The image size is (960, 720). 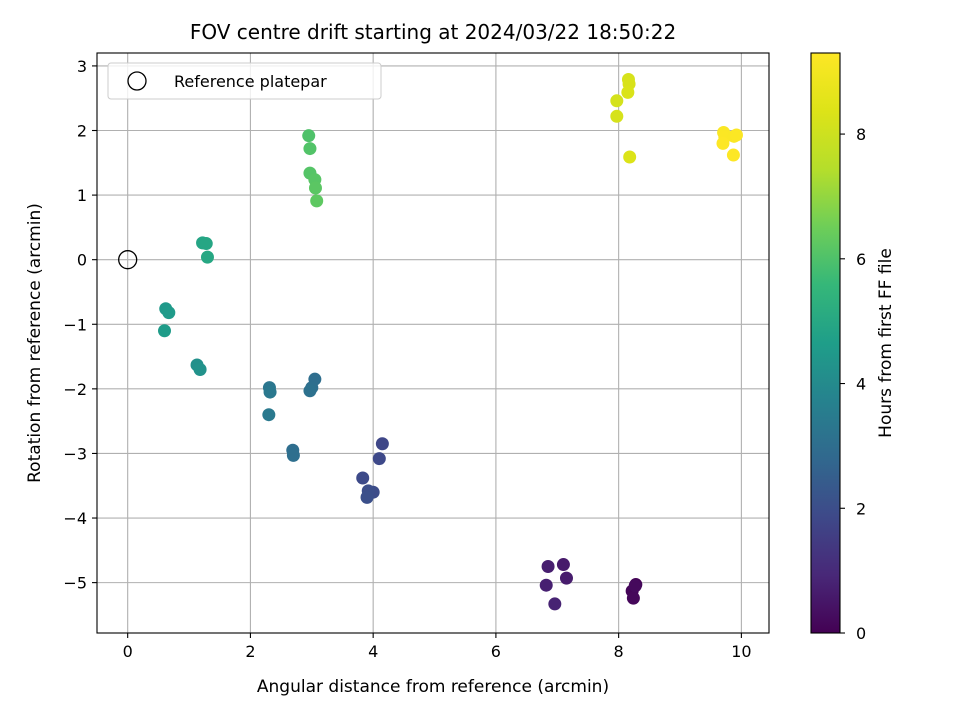 I want to click on legend-box, so click(x=244, y=81).